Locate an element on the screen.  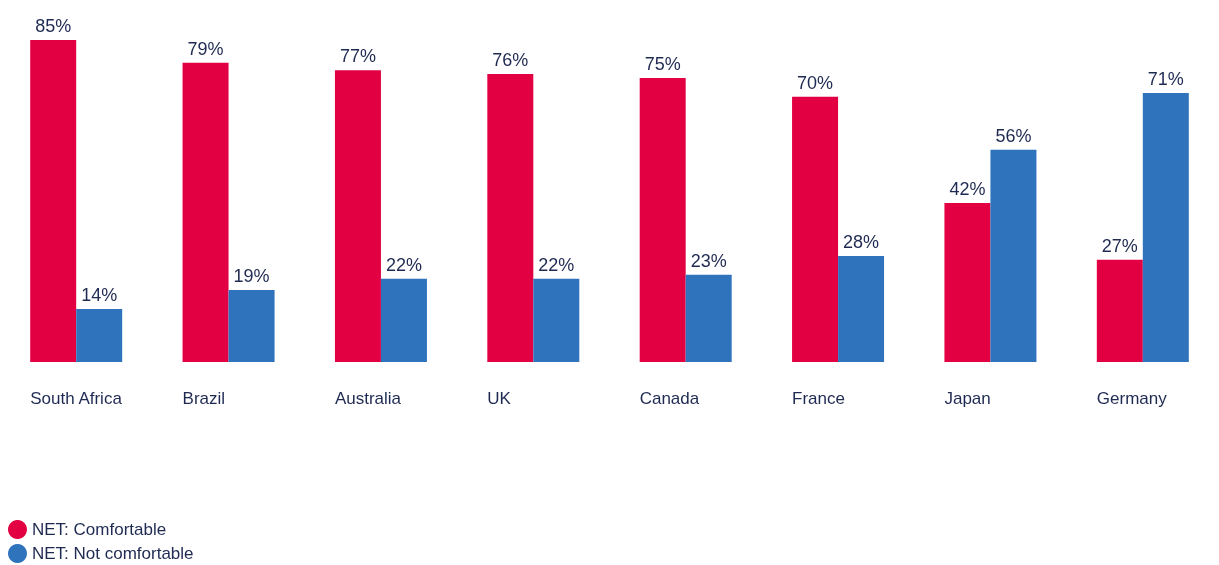
x-tick-label: France is located at coordinates (818, 398).